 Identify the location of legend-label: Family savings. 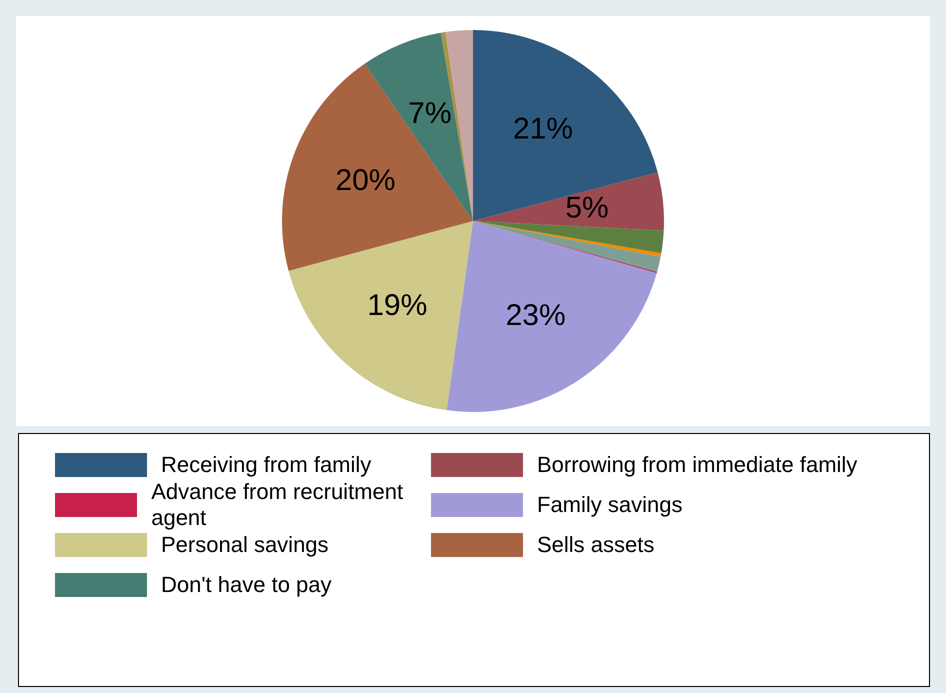
(609, 505).